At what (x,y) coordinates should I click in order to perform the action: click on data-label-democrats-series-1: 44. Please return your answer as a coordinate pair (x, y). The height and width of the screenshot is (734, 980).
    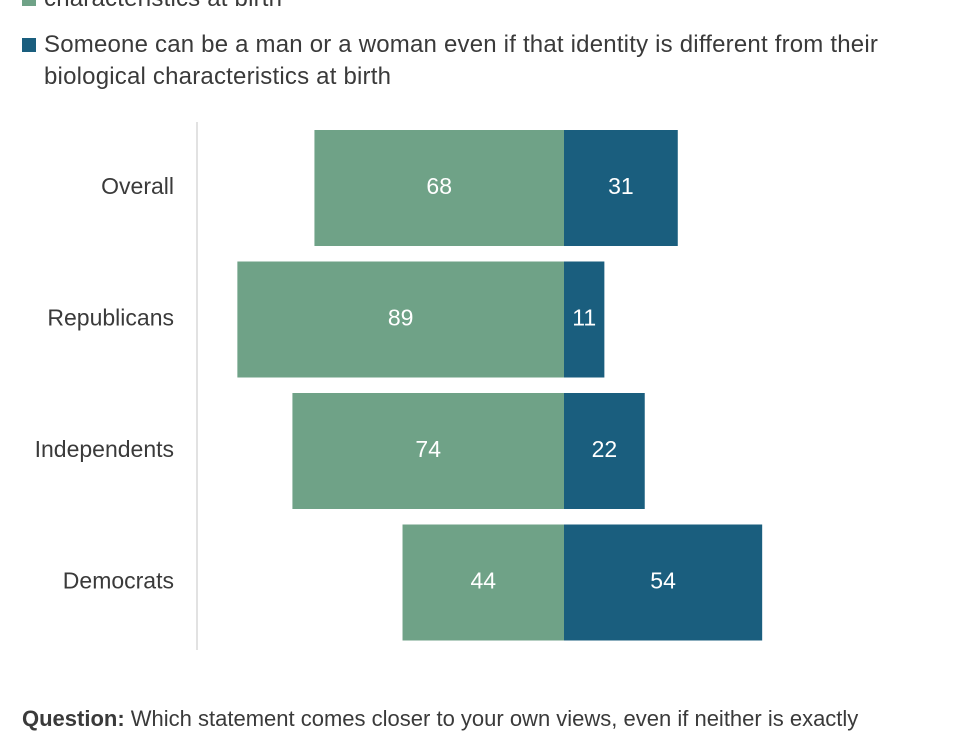
    Looking at the image, I should click on (483, 581).